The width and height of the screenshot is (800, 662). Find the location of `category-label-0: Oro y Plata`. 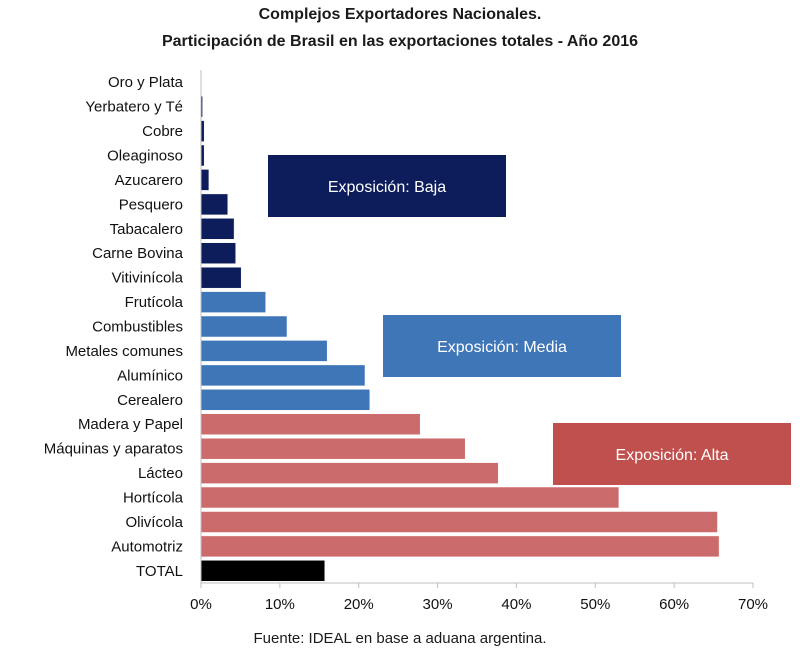

category-label-0: Oro y Plata is located at coordinates (146, 82).